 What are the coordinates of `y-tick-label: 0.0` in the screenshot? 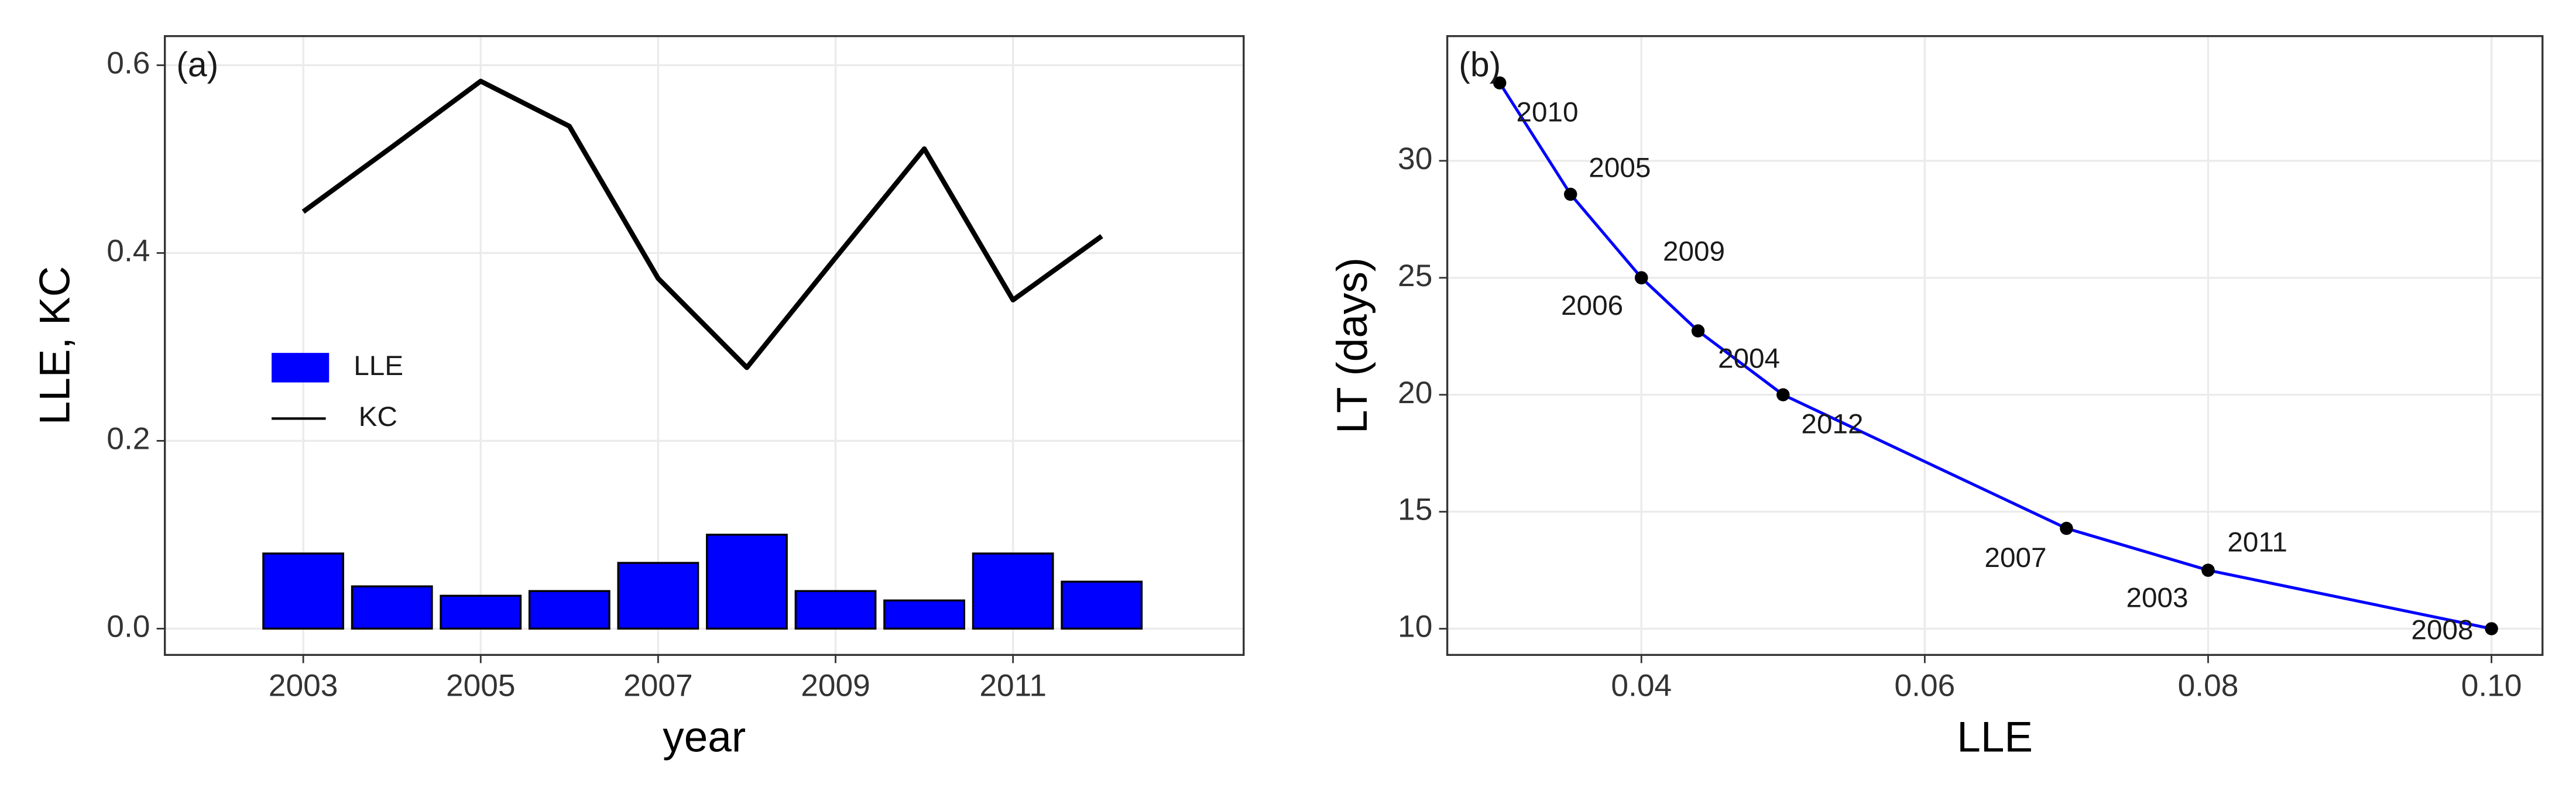 It's located at (128, 627).